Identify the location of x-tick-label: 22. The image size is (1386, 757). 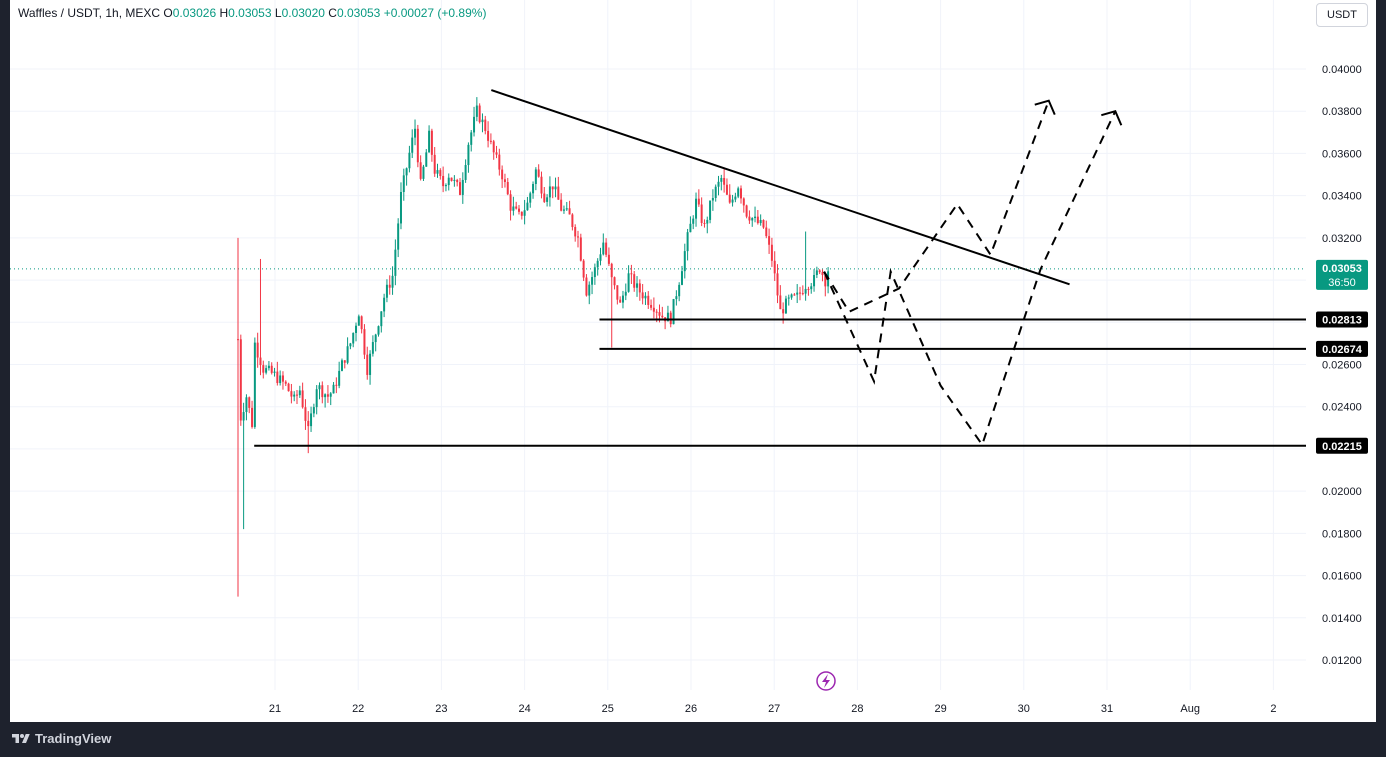
(358, 709).